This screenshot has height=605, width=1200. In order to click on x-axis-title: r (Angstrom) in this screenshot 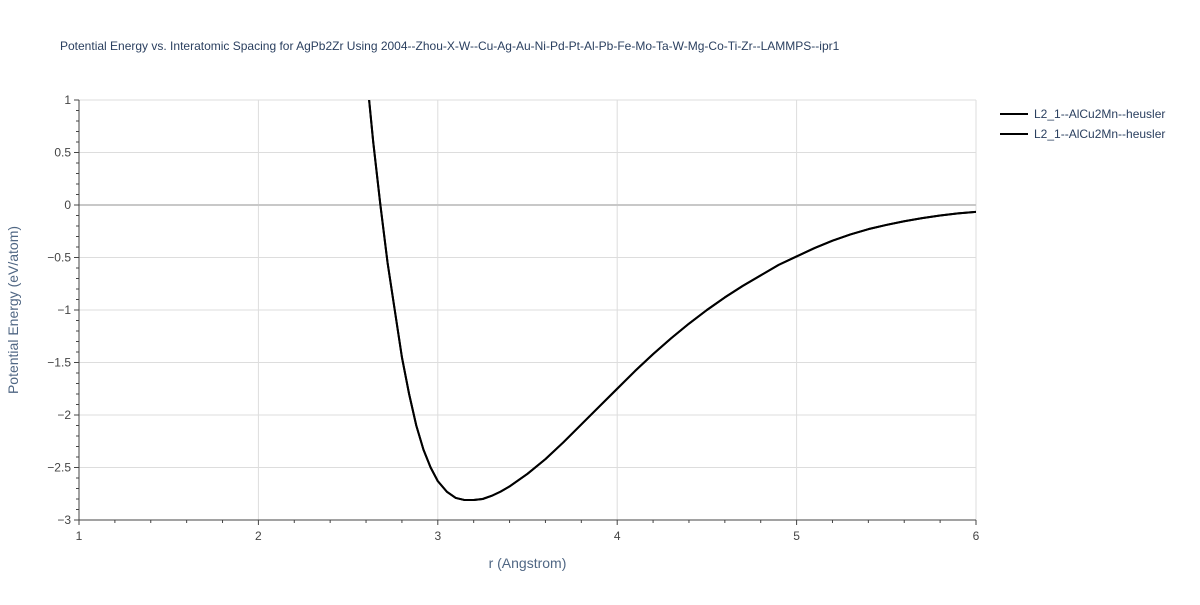, I will do `click(528, 563)`.